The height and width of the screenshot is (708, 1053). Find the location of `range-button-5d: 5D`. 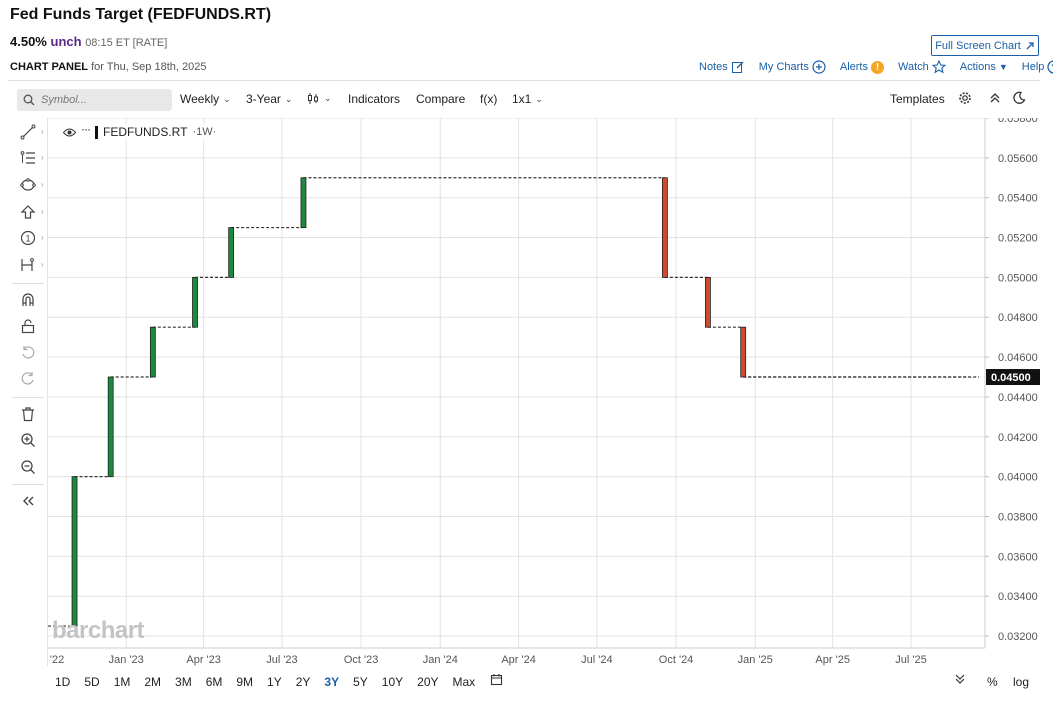

range-button-5d: 5D is located at coordinates (92, 682).